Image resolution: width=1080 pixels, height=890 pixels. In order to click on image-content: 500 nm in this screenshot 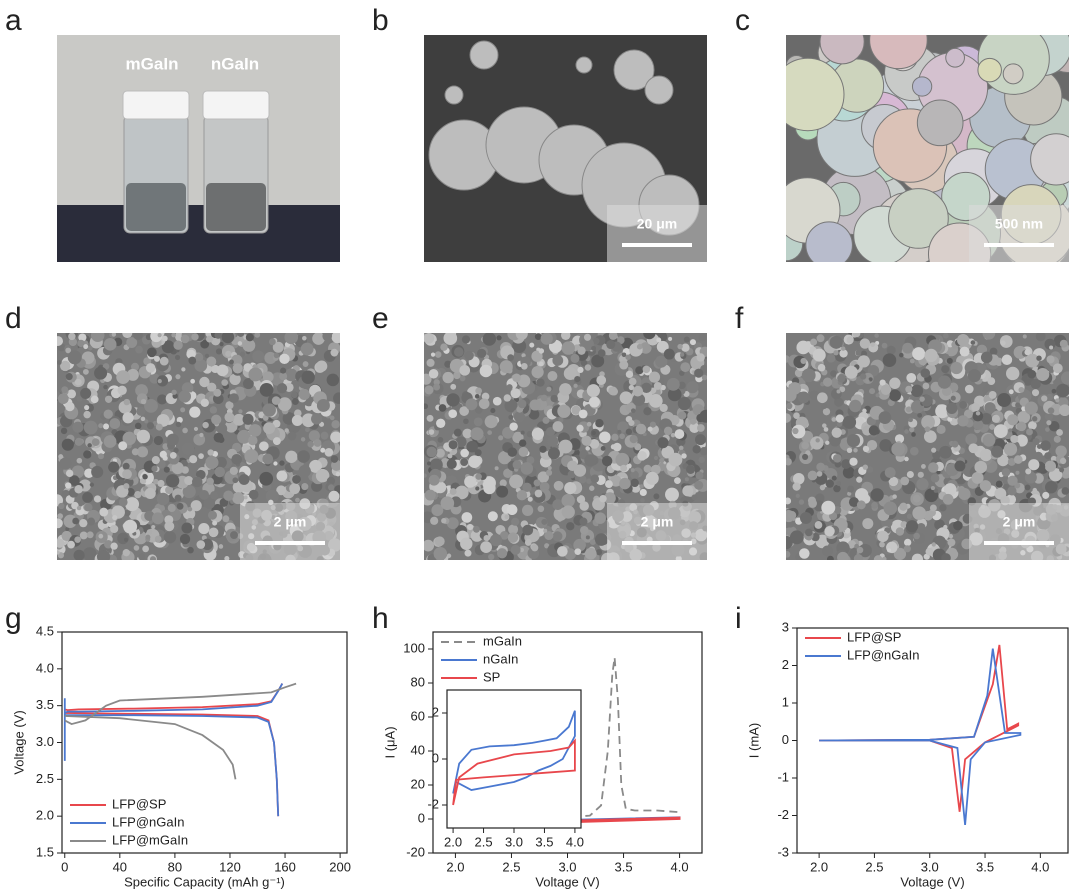, I will do `click(927, 148)`.